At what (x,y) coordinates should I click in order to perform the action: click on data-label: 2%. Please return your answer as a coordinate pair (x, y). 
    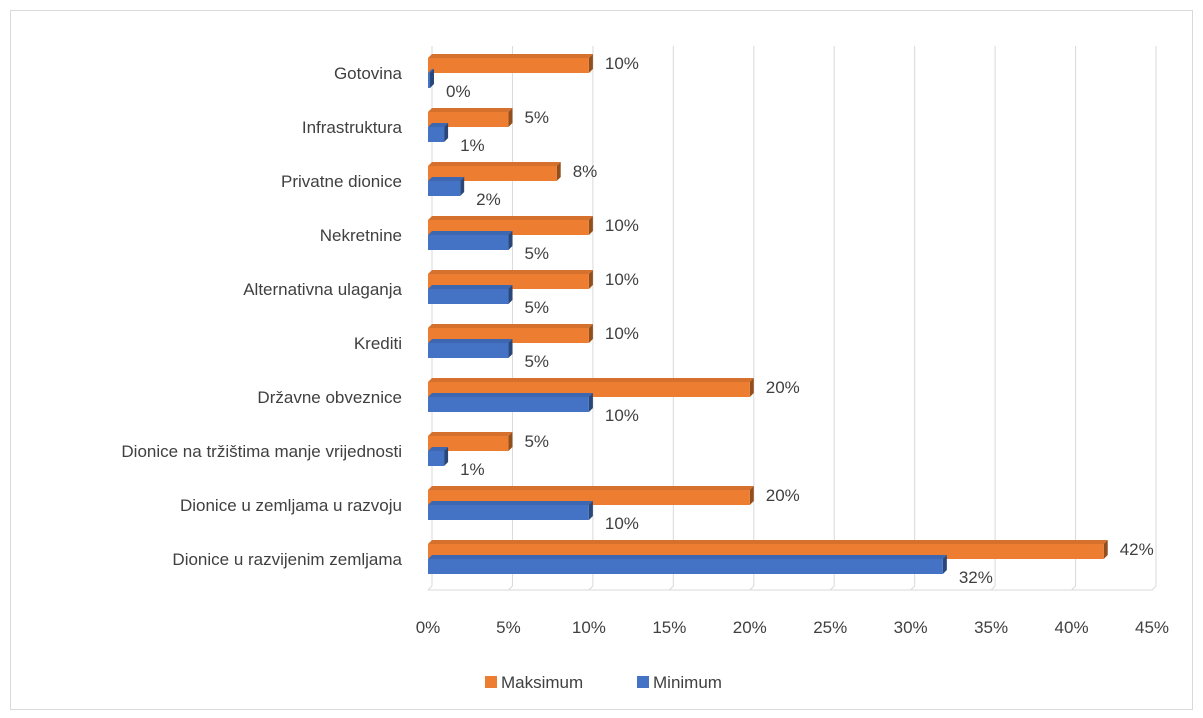
    Looking at the image, I should click on (488, 199).